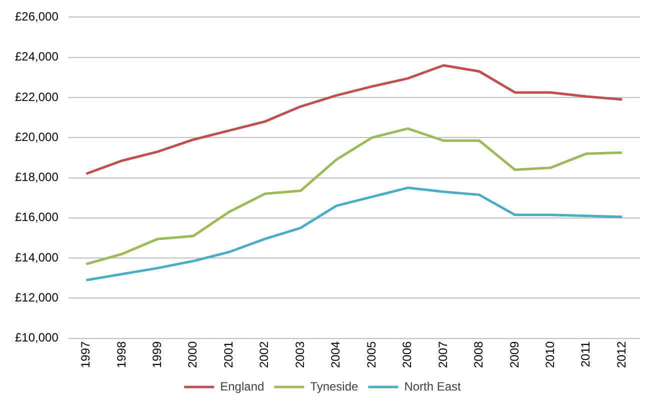 The height and width of the screenshot is (403, 655). What do you see at coordinates (299, 354) in the screenshot?
I see `x-tick-label: 2003` at bounding box center [299, 354].